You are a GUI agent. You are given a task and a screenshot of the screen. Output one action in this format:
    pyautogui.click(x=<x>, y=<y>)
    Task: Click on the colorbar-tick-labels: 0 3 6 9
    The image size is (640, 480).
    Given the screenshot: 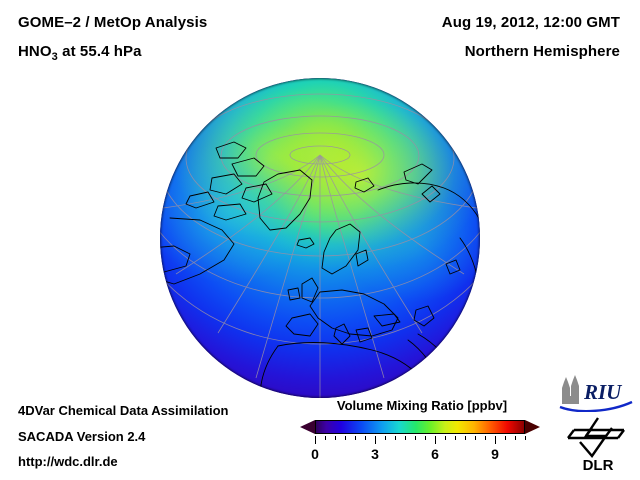 What is the action you would take?
    pyautogui.click(x=422, y=455)
    